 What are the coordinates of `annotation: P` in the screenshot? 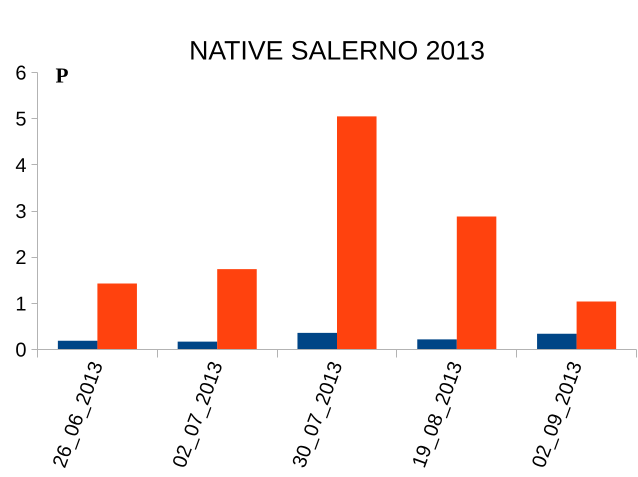 It's located at (62, 76).